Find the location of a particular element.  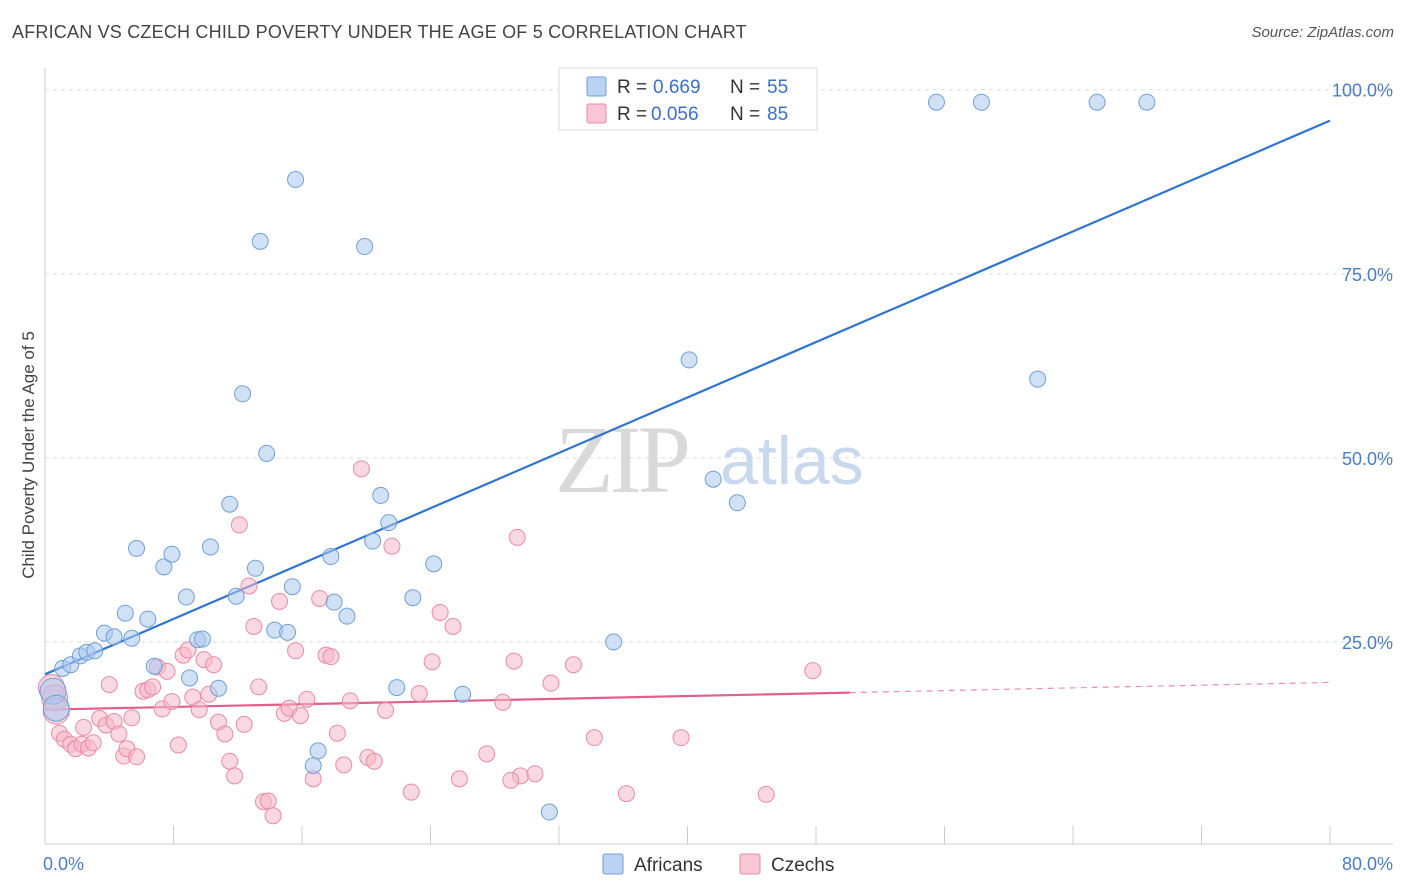

legend-r-label-africans: R = is located at coordinates (632, 87).